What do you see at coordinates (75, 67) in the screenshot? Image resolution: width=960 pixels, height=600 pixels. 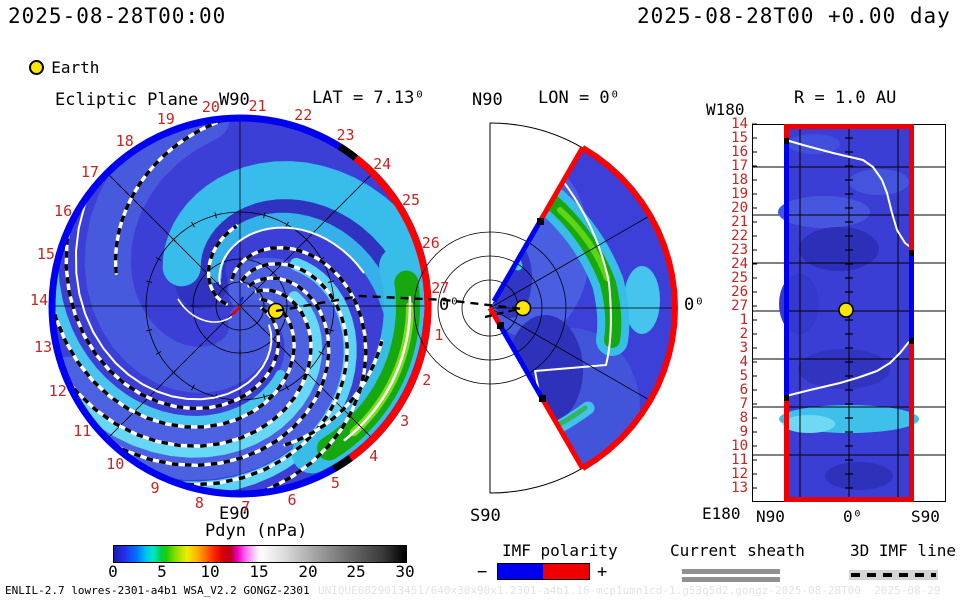 I see `earth-legend-label: Earth` at bounding box center [75, 67].